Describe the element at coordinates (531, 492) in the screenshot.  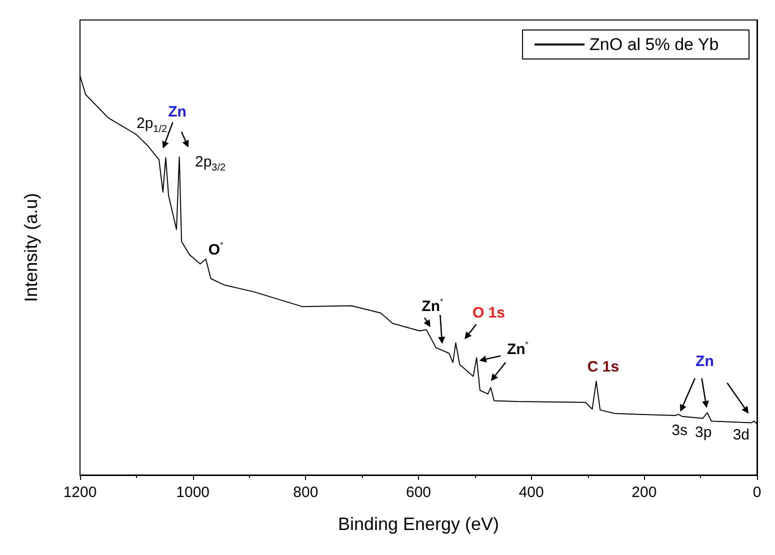
I see `x-tick-label: 400` at that location.